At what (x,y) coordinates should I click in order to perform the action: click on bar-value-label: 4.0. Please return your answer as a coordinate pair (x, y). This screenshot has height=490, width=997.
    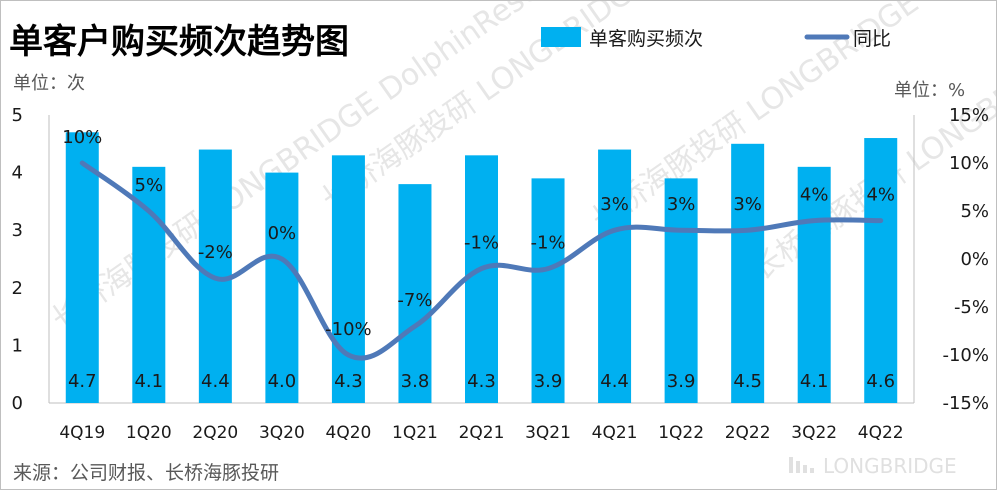
    Looking at the image, I should click on (282, 381).